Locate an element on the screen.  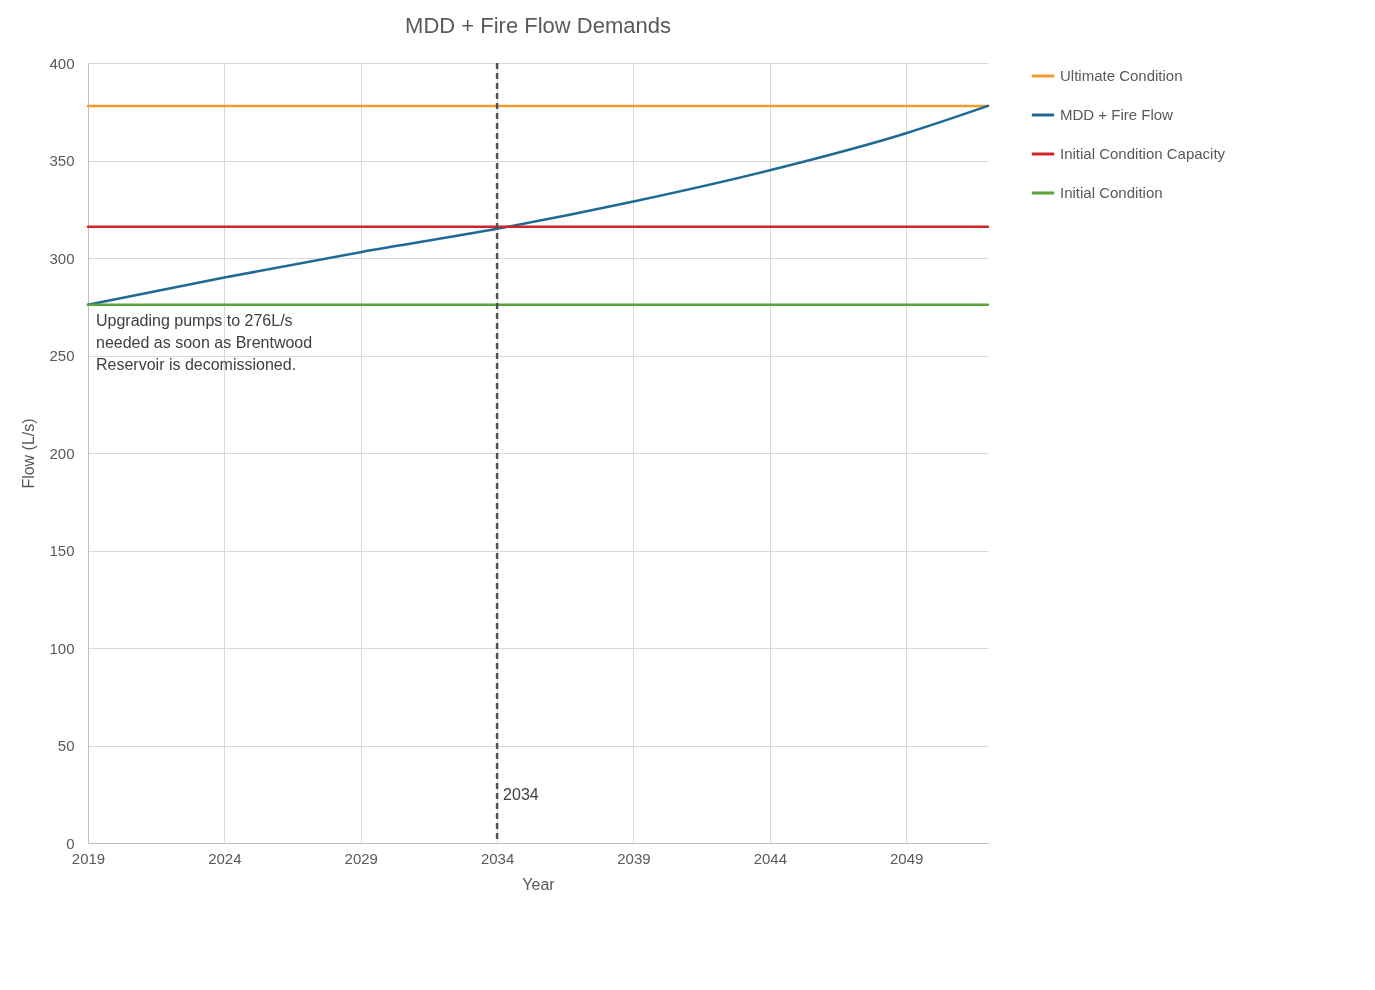
annotation: Upgrading pumps to 276L/s needed as soon as Brentwood Reservoir is decomissioned. is located at coordinates (204, 342).